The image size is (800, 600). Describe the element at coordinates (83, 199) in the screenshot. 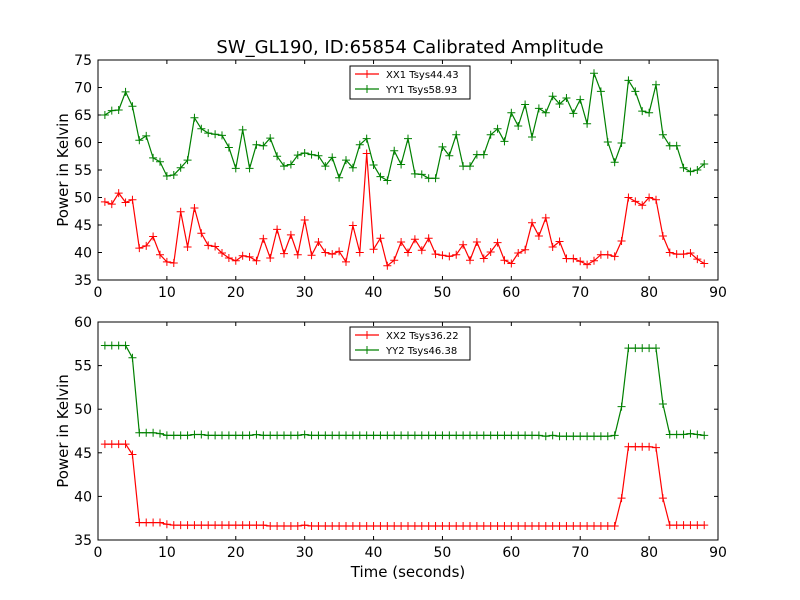

I see `chart-1-y-tick-label: 50` at that location.